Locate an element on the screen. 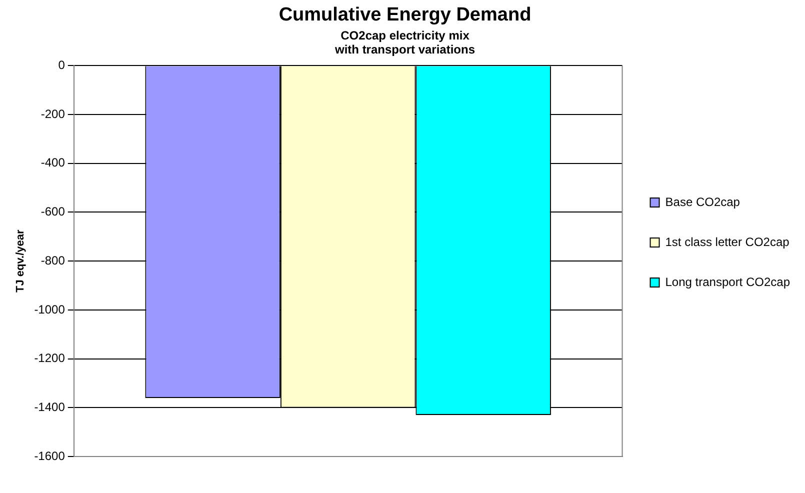  y-tick-label: -200 is located at coordinates (53, 113).